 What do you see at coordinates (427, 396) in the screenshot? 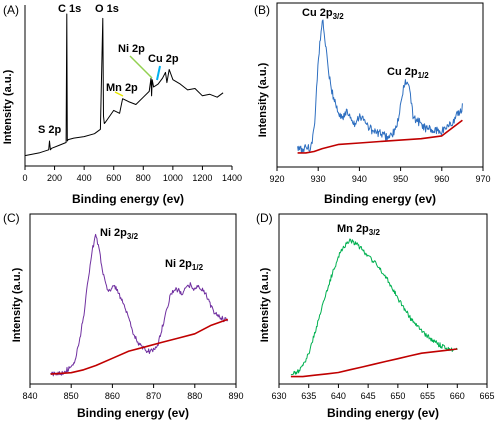
I see `panel-d-xtick-label: 655` at bounding box center [427, 396].